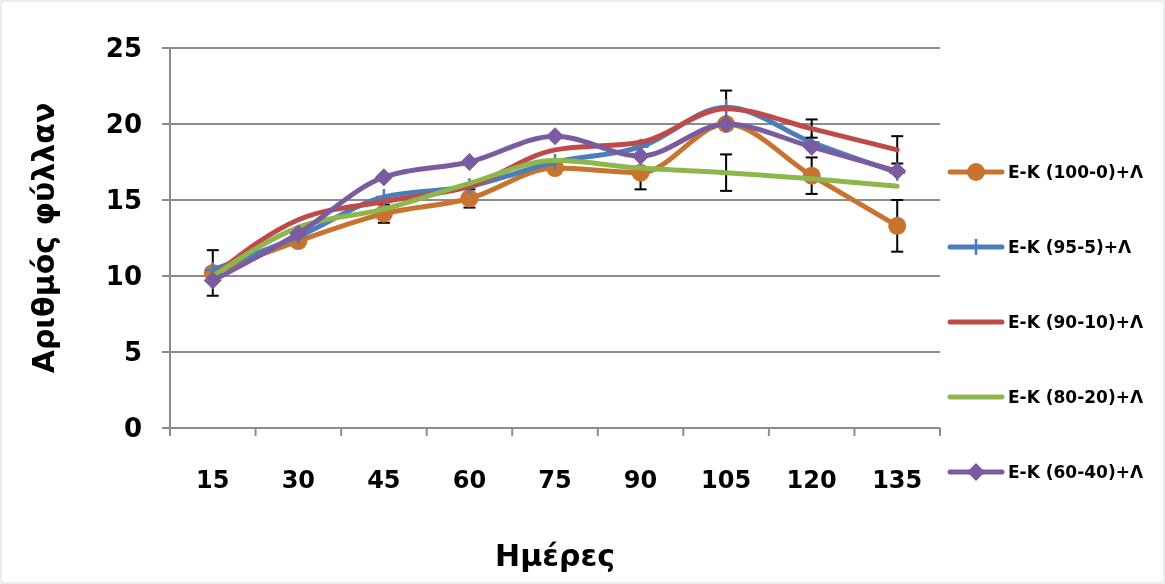  What do you see at coordinates (1076, 396) in the screenshot?
I see `legend-label: E-K (80-20)+Λ` at bounding box center [1076, 396].